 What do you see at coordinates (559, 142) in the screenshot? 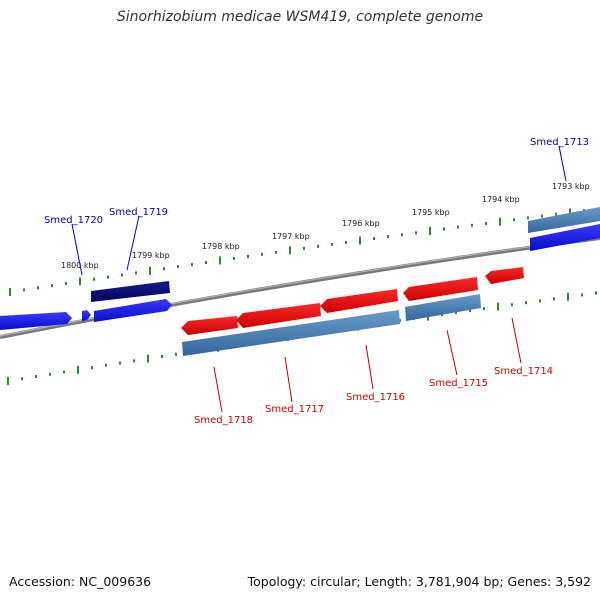
I see `gene-label-smed-1713: Smed_1713` at bounding box center [559, 142].